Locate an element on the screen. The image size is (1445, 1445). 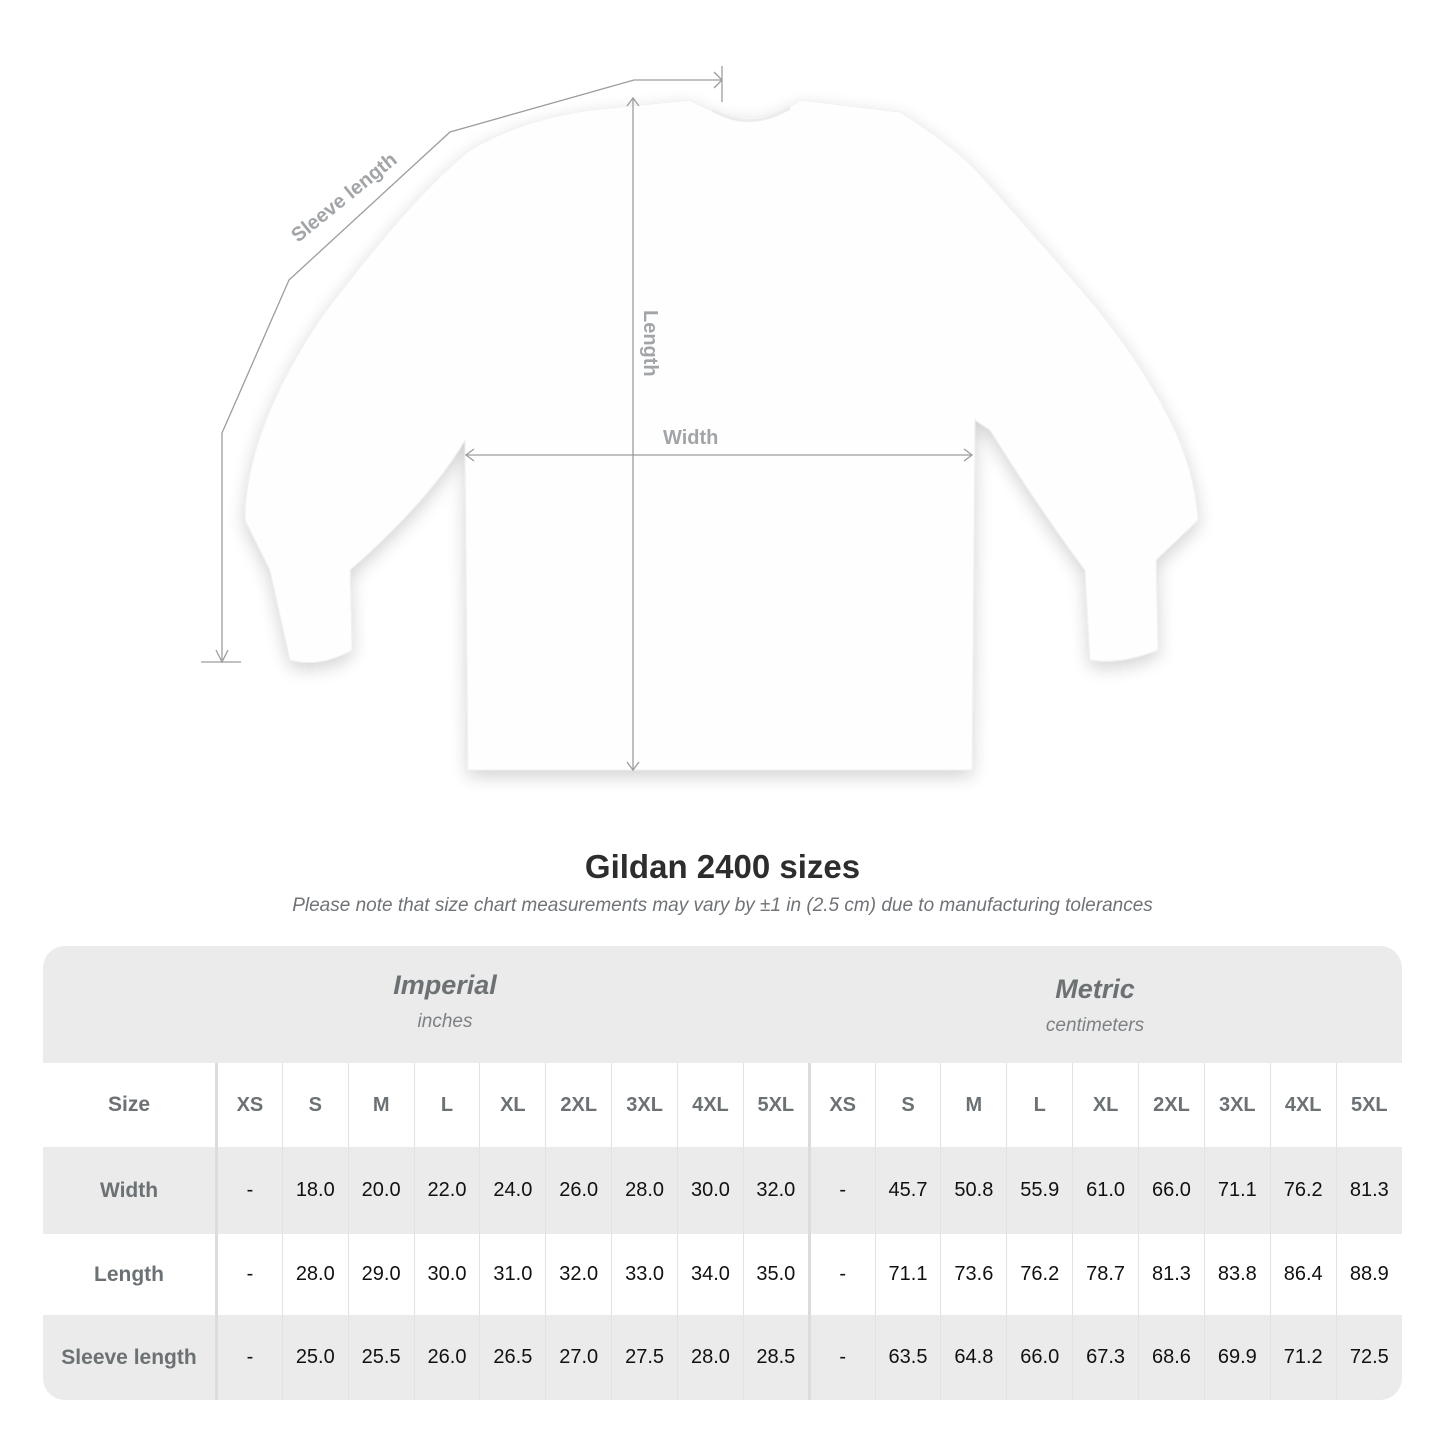
sleeve-length-dimension-line is located at coordinates (471, 369).